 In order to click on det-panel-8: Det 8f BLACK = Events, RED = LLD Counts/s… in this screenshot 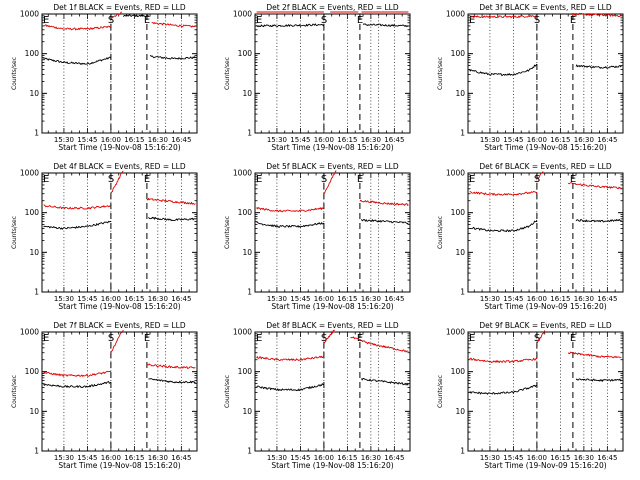, I will do `click(317, 395)`.